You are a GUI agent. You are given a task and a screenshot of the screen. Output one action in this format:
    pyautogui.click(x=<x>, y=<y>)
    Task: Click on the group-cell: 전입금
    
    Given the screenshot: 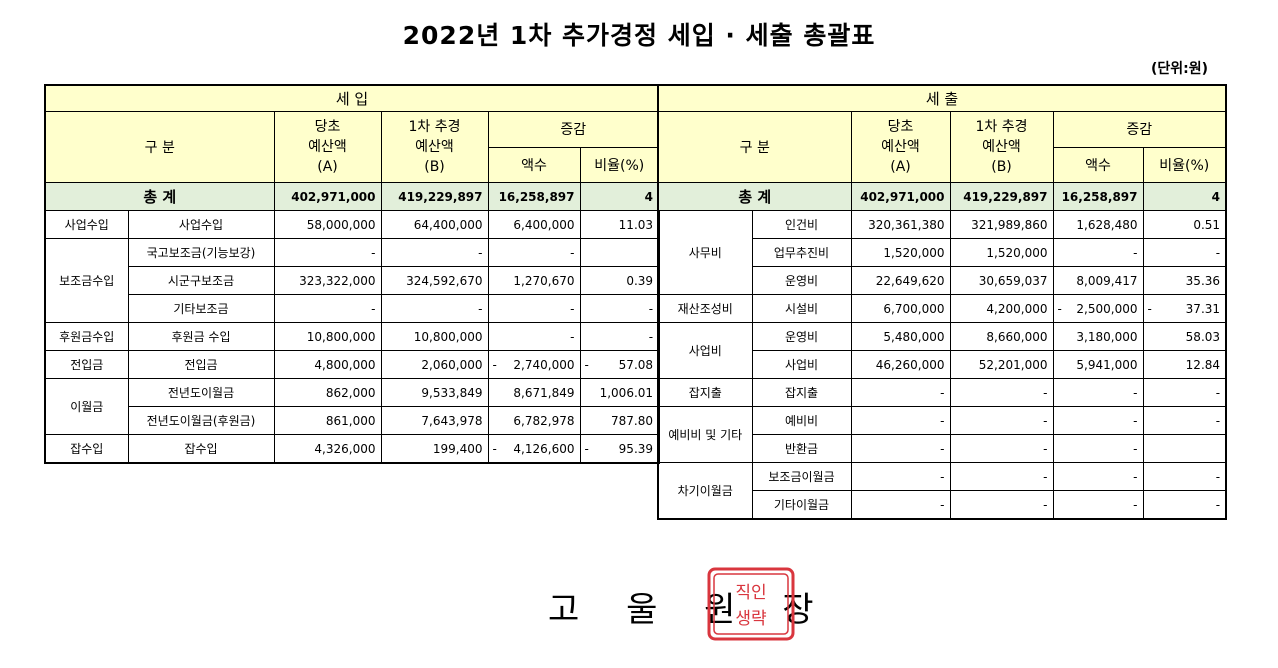 What is the action you would take?
    pyautogui.click(x=86, y=364)
    